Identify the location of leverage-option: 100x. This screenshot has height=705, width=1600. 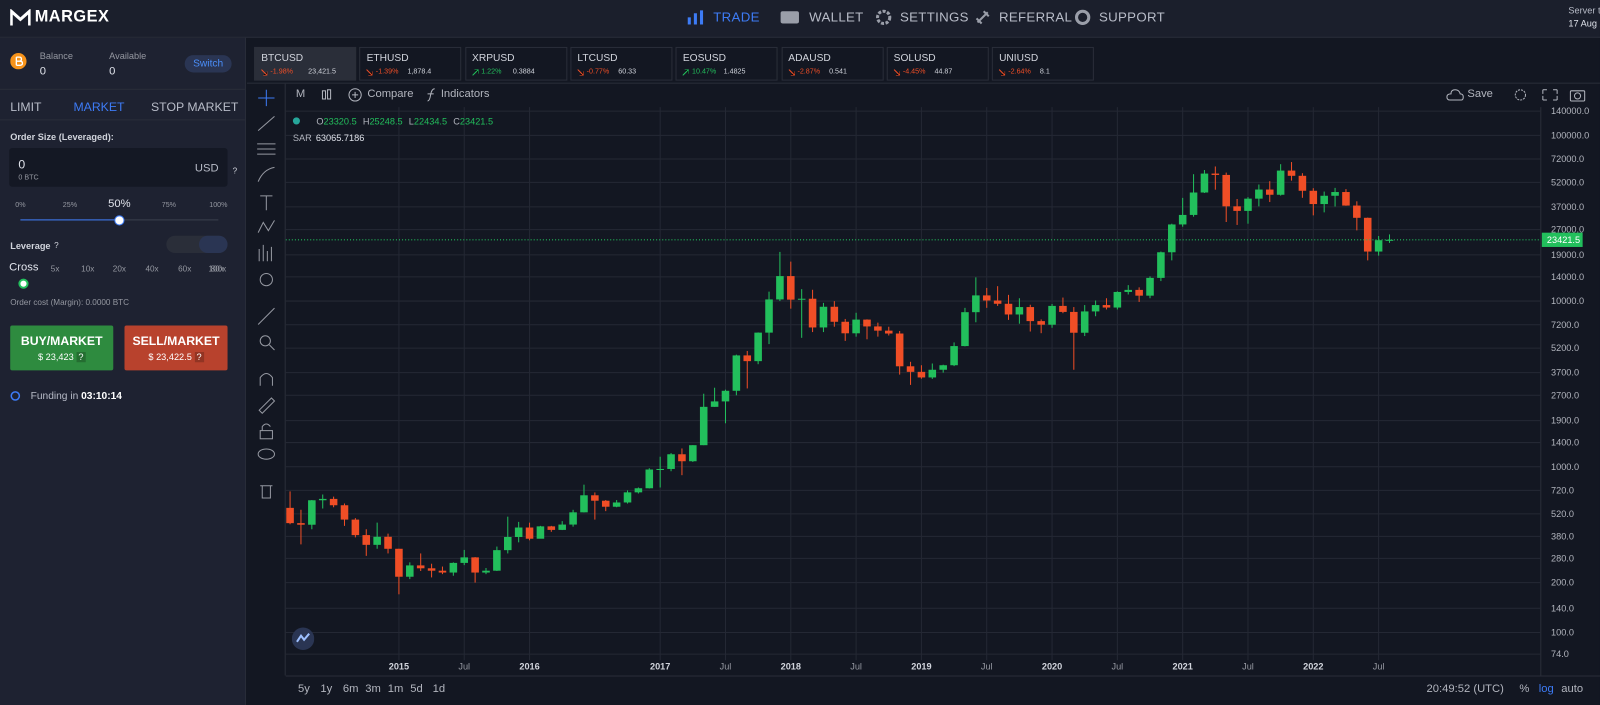
(217, 269).